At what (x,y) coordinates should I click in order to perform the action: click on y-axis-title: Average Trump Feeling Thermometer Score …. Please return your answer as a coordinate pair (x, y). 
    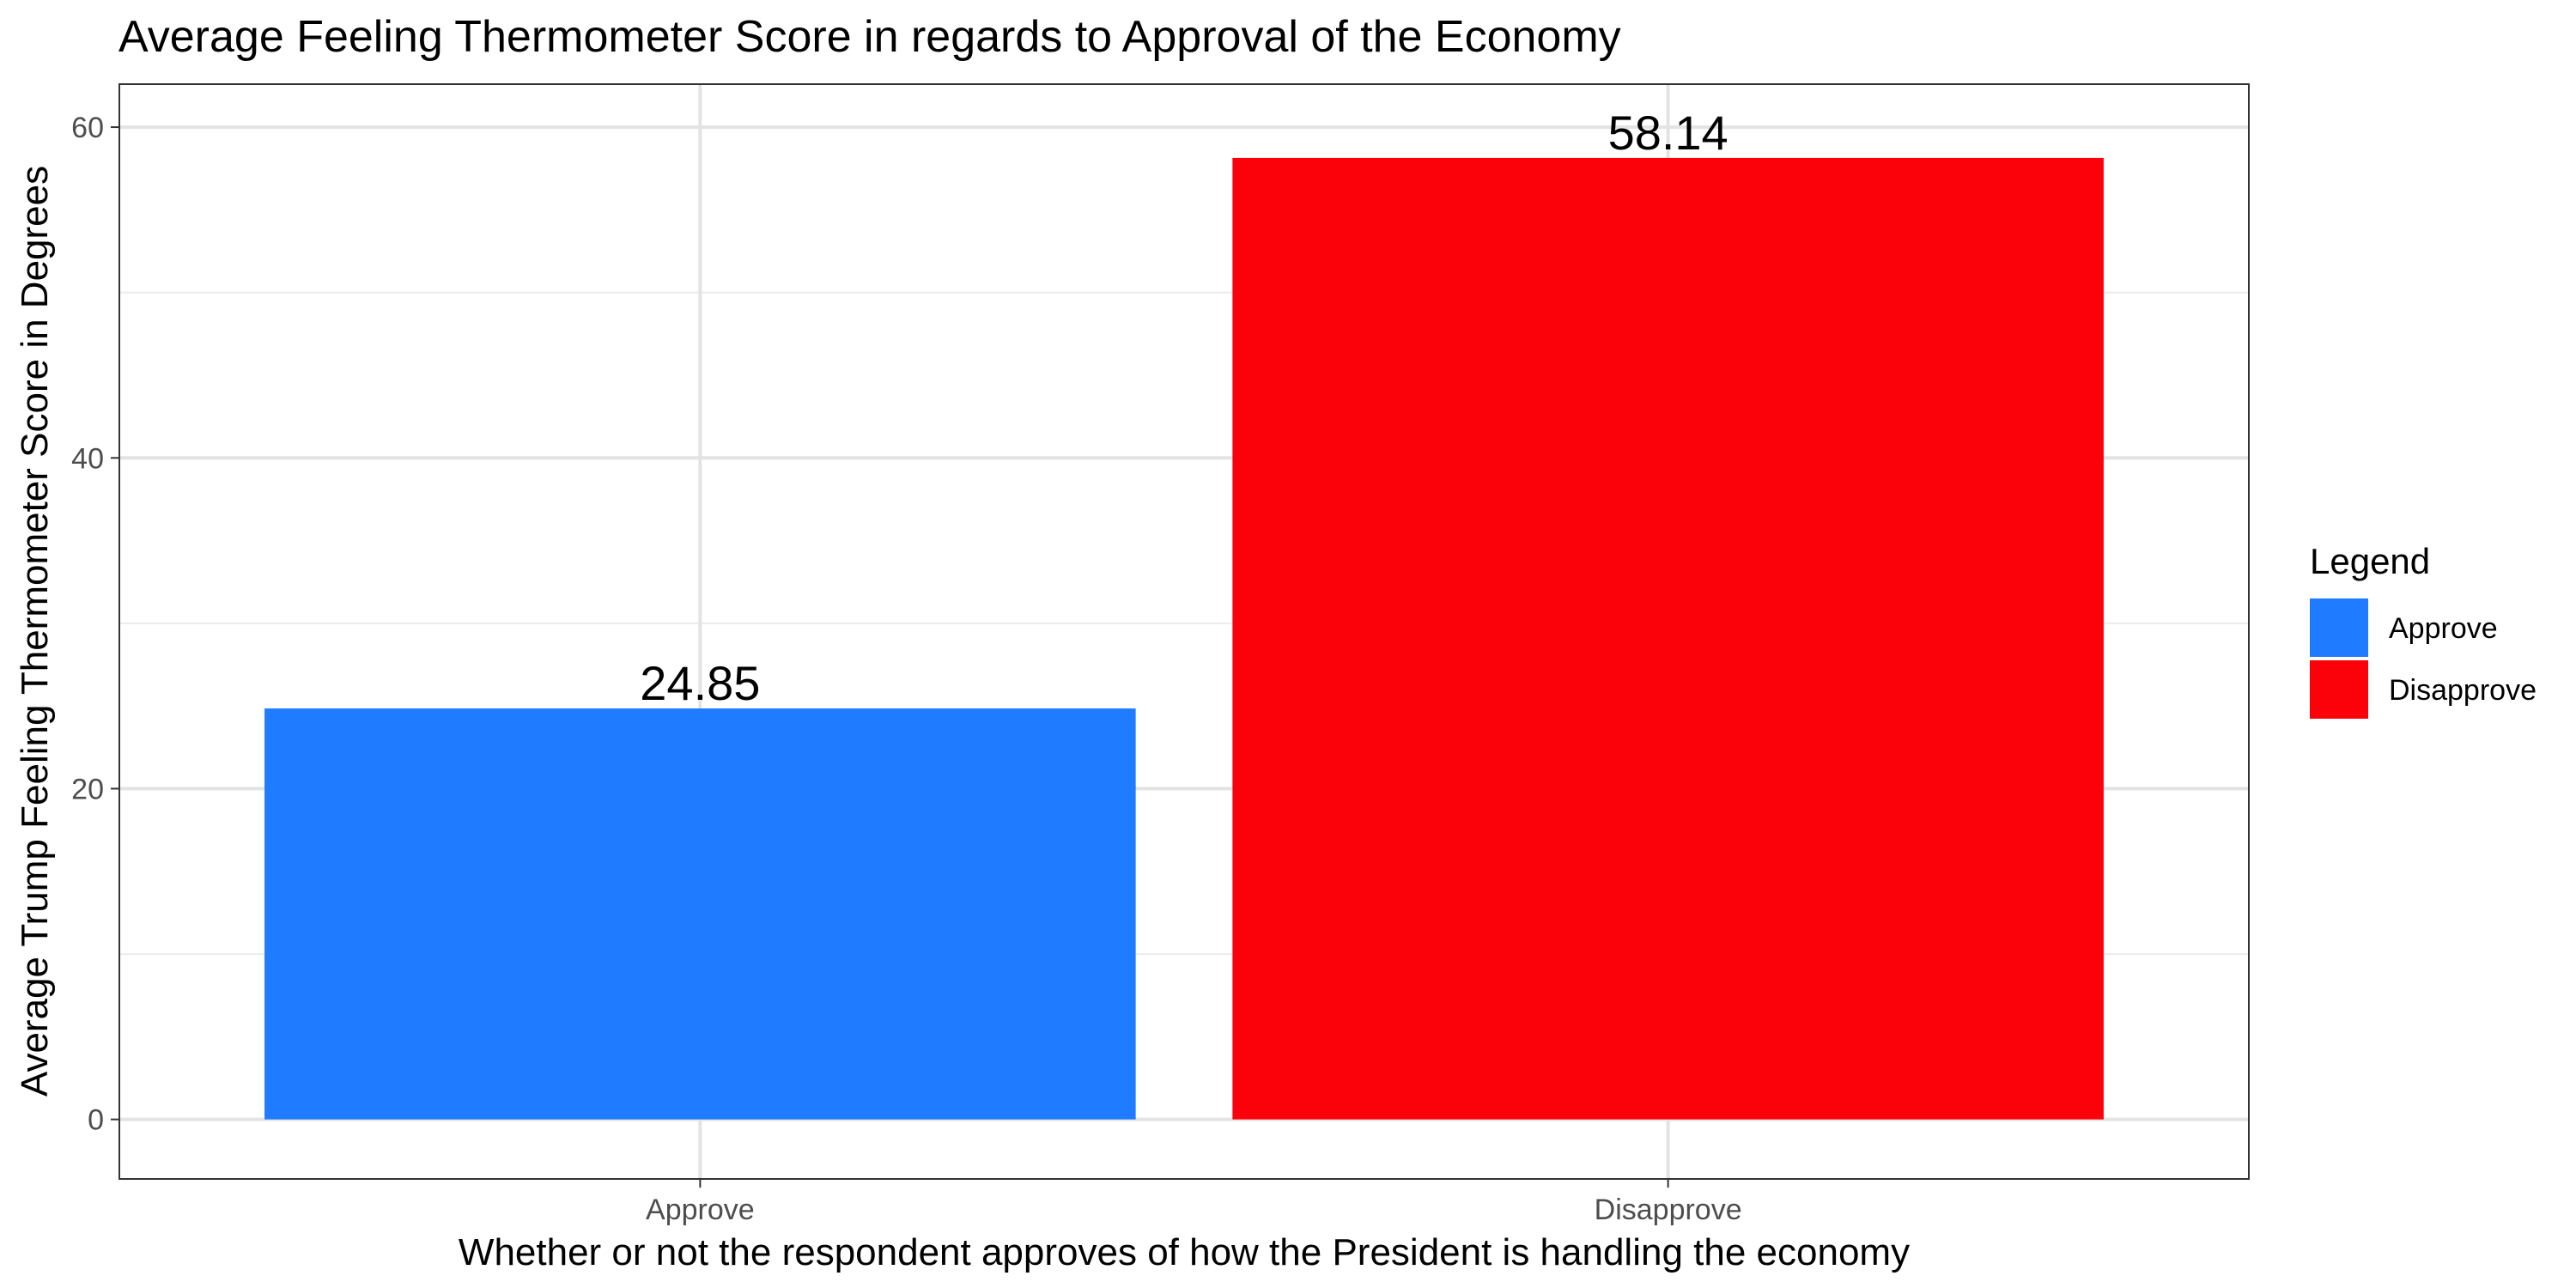
    Looking at the image, I should click on (35, 631).